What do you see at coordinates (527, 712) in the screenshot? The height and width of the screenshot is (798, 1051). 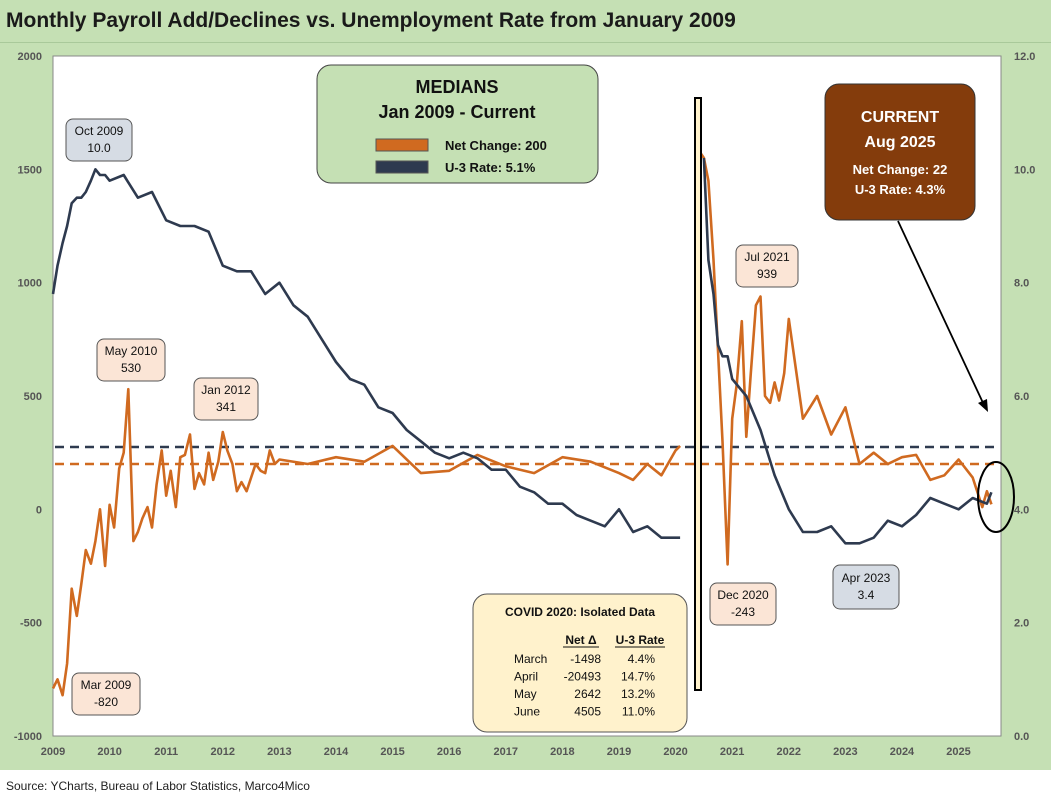 I see `covid-row-month: June` at bounding box center [527, 712].